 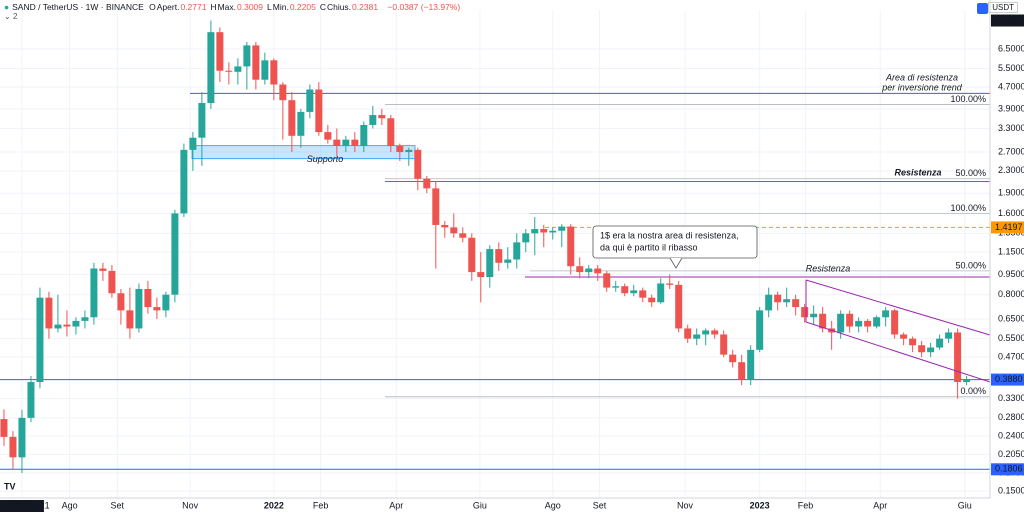 What do you see at coordinates (921, 77) in the screenshot?
I see `annotation: Area di resistenza` at bounding box center [921, 77].